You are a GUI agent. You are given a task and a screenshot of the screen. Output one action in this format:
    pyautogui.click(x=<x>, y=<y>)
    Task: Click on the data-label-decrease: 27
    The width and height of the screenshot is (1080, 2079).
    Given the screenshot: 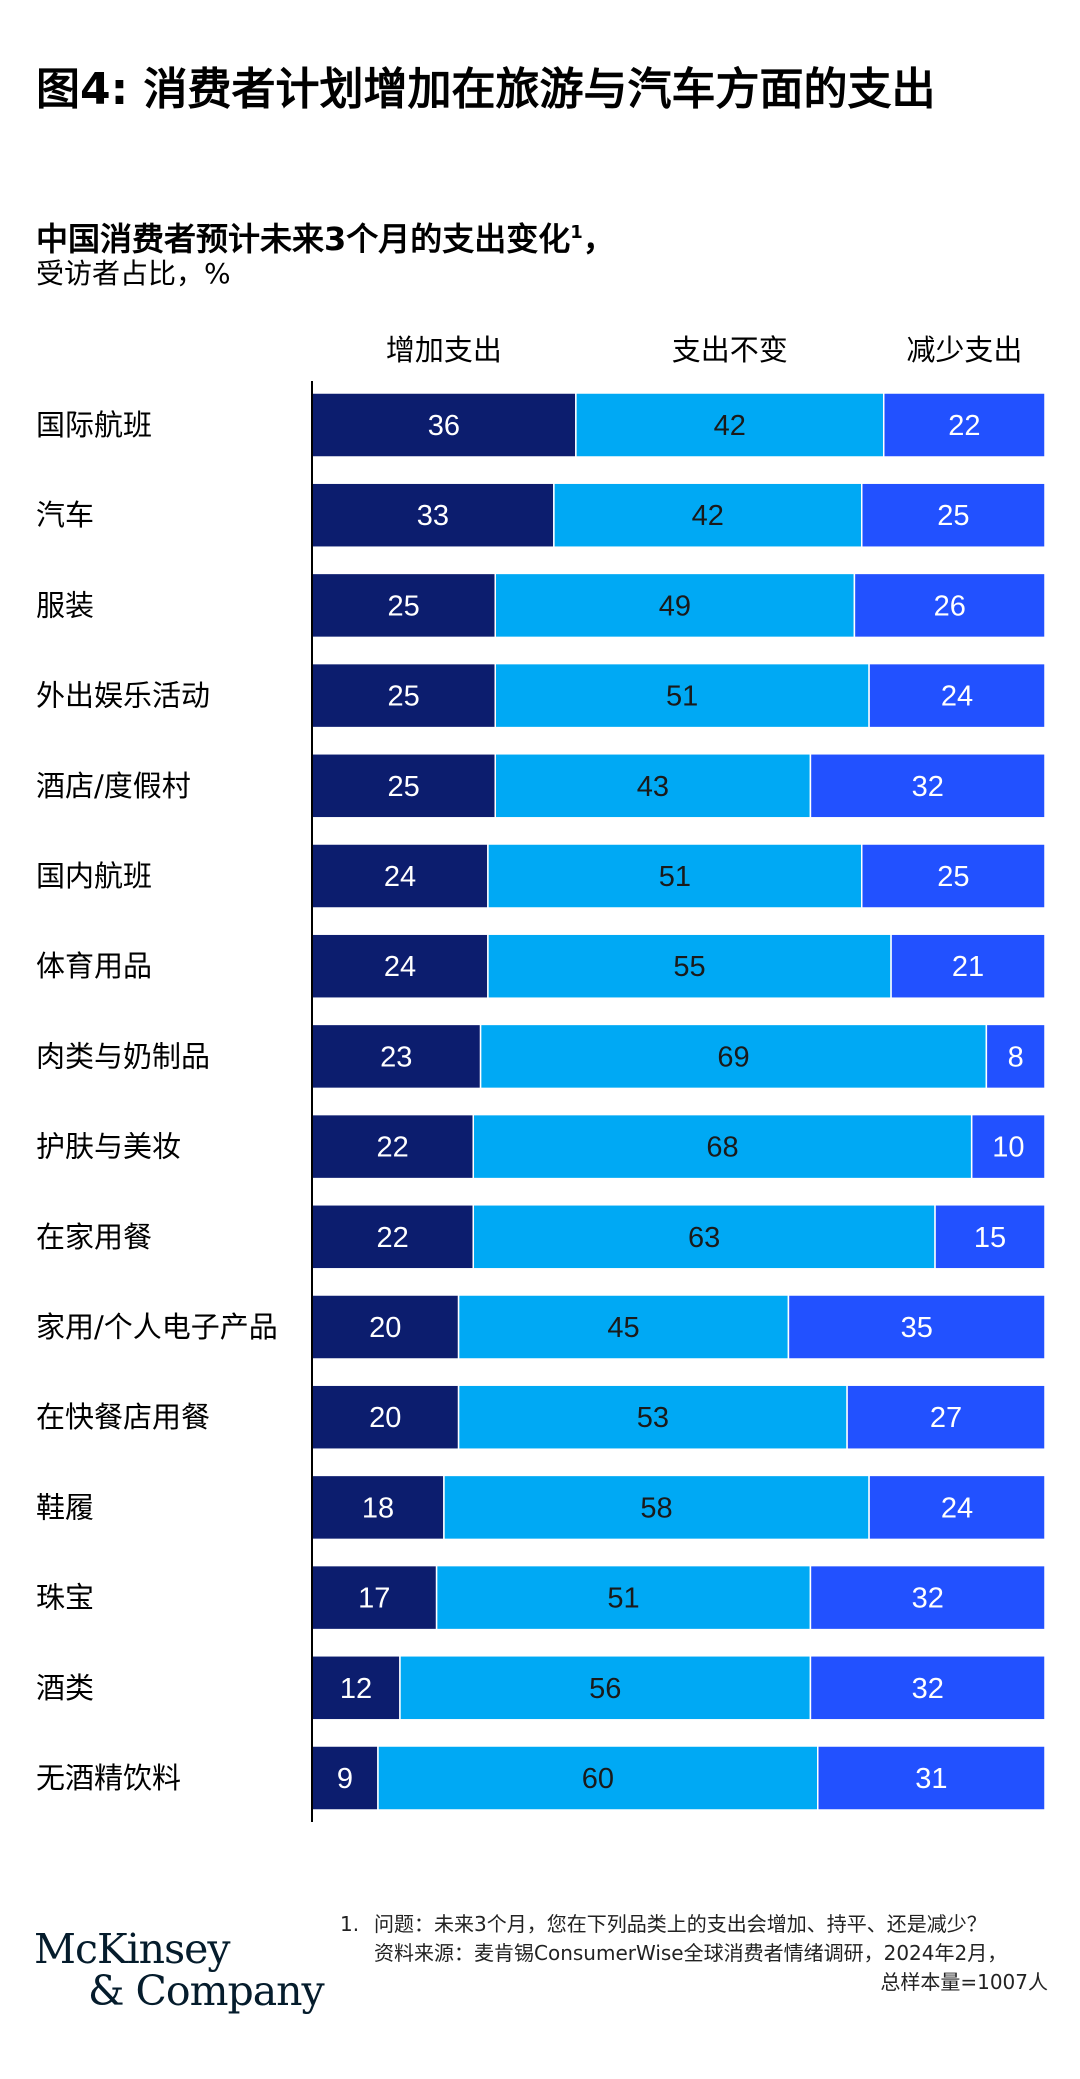 What is the action you would take?
    pyautogui.click(x=946, y=1418)
    